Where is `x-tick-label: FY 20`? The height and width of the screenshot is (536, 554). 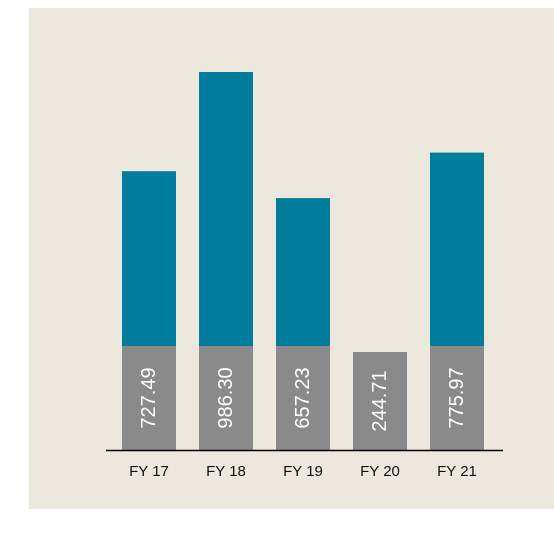 x-tick-label: FY 20 is located at coordinates (380, 471).